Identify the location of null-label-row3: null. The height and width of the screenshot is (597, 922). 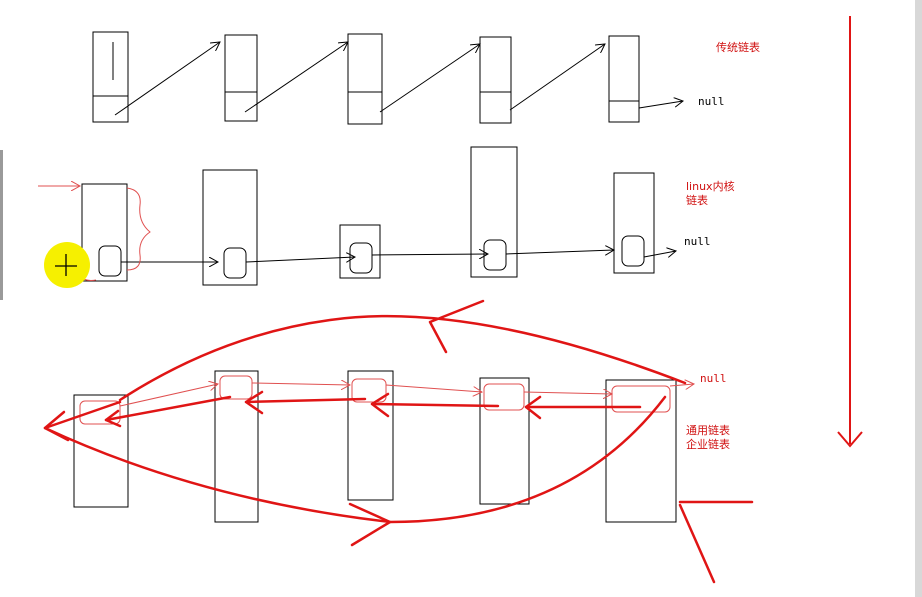
(713, 378).